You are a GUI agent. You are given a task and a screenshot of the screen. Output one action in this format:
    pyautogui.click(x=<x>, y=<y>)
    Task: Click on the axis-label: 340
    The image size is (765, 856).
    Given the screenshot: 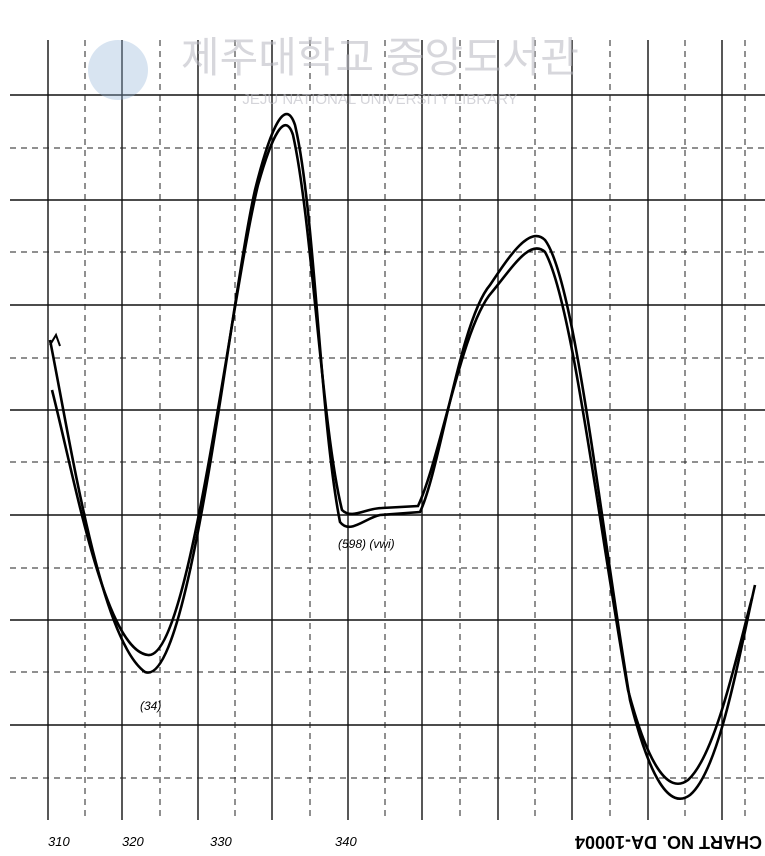 What is the action you would take?
    pyautogui.click(x=346, y=841)
    